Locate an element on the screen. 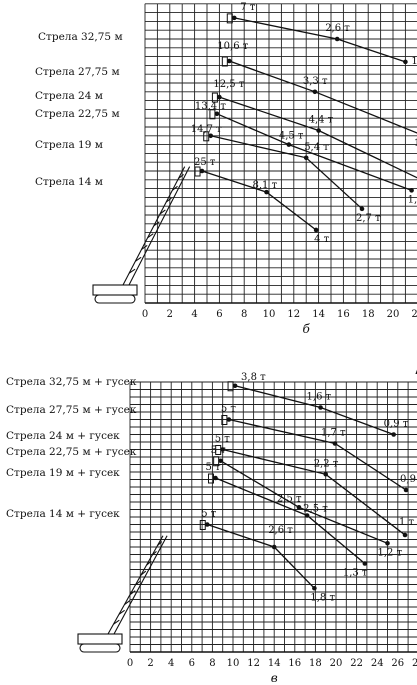 This screenshot has width=417, height=685. crane-boom-edge is located at coordinates (140, 585).